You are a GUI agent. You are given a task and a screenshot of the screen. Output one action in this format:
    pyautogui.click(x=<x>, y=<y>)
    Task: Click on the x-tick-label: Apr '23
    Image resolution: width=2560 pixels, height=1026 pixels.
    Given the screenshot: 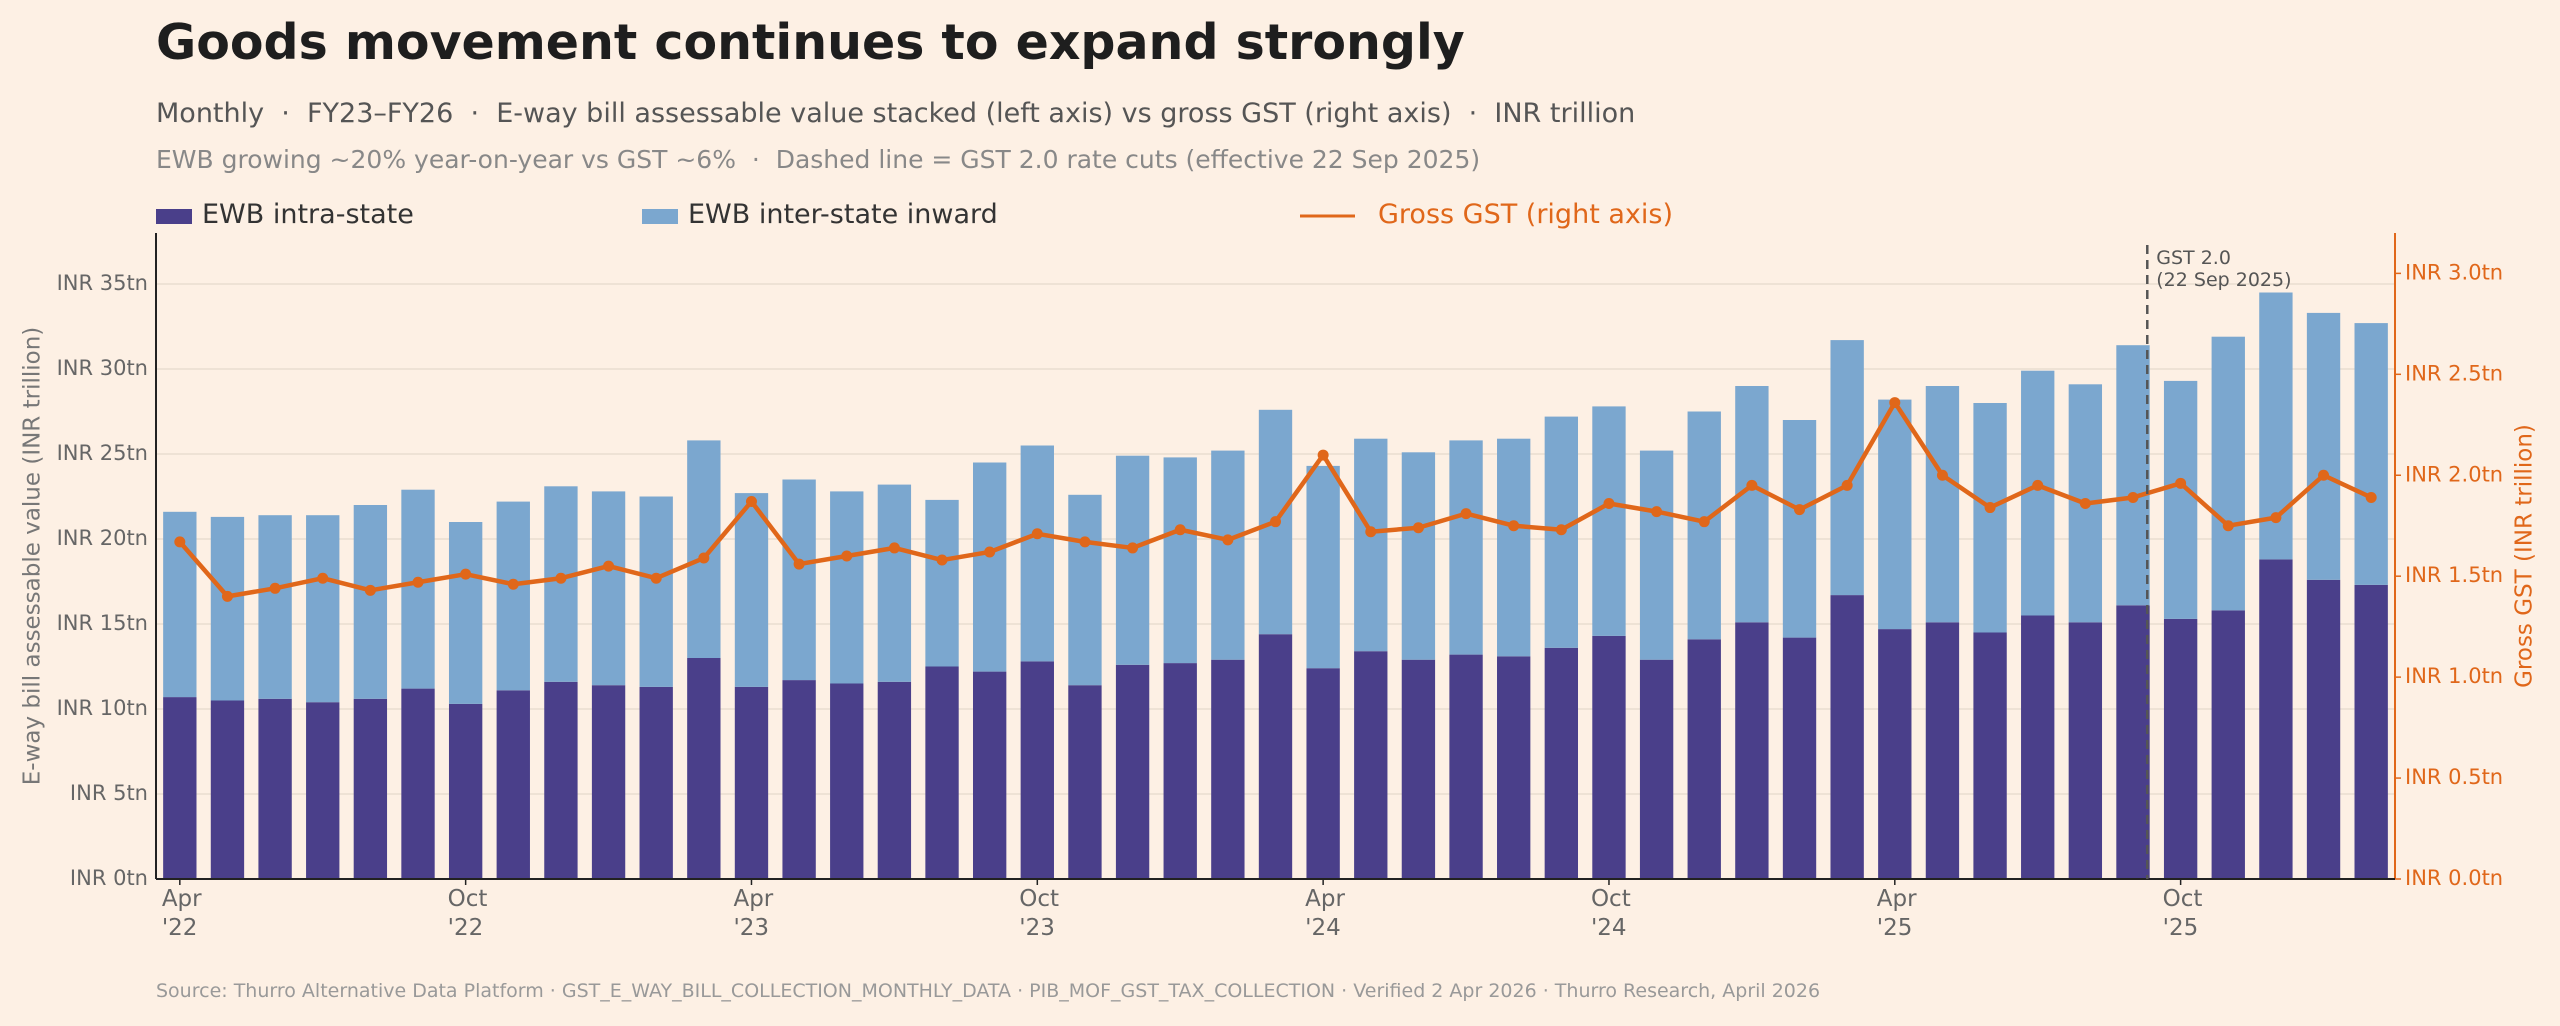 What is the action you would take?
    pyautogui.click(x=753, y=913)
    